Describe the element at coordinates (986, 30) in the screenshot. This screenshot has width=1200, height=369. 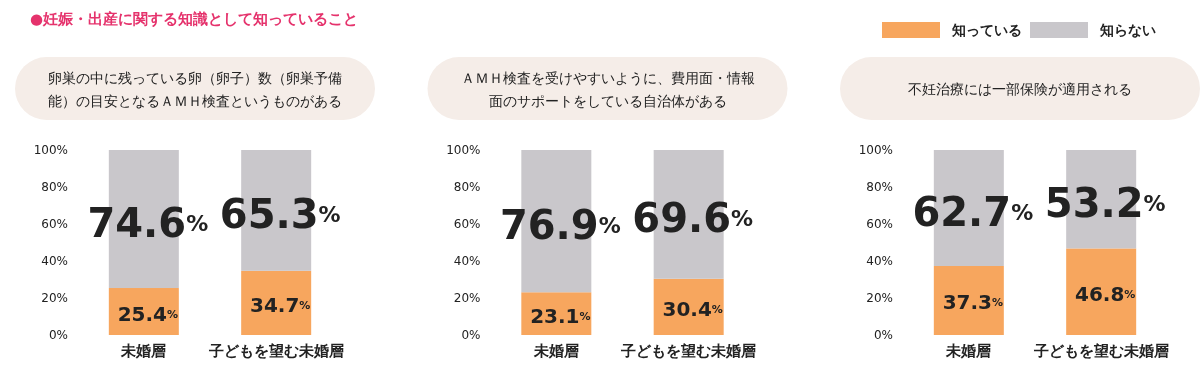
I see `legend-label: 知っている` at that location.